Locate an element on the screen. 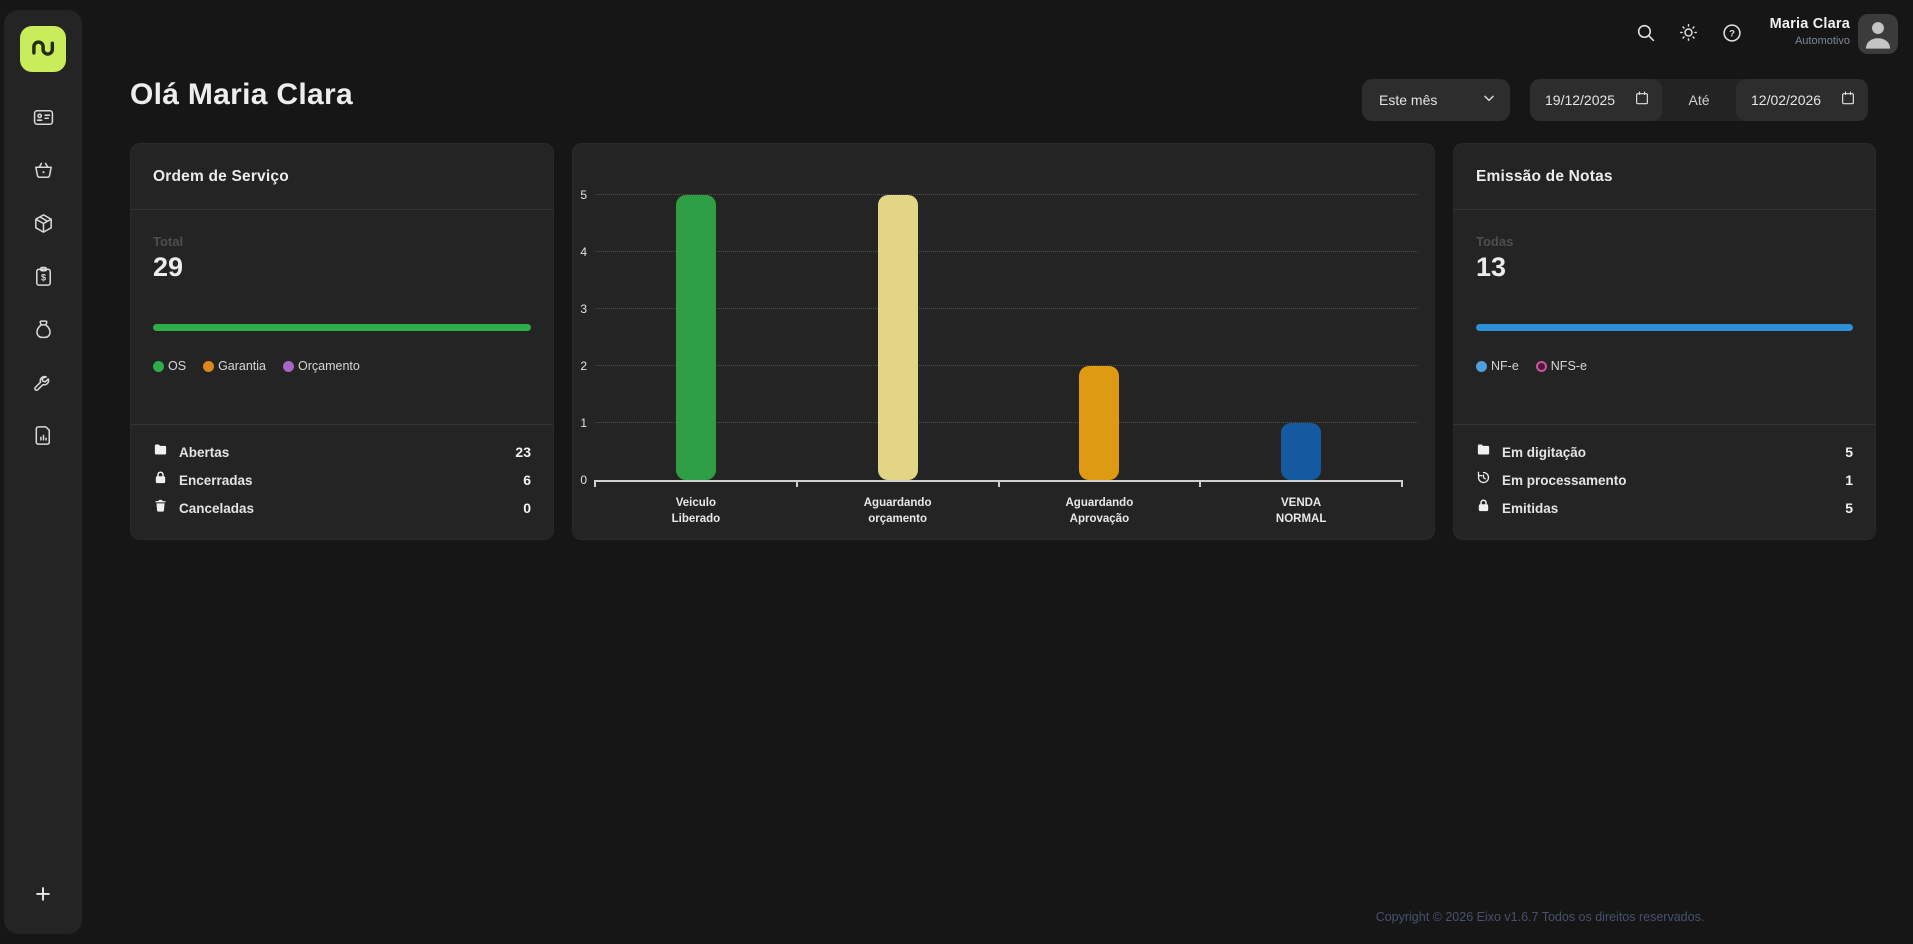 The height and width of the screenshot is (944, 1913). lock-icon is located at coordinates (160, 480).